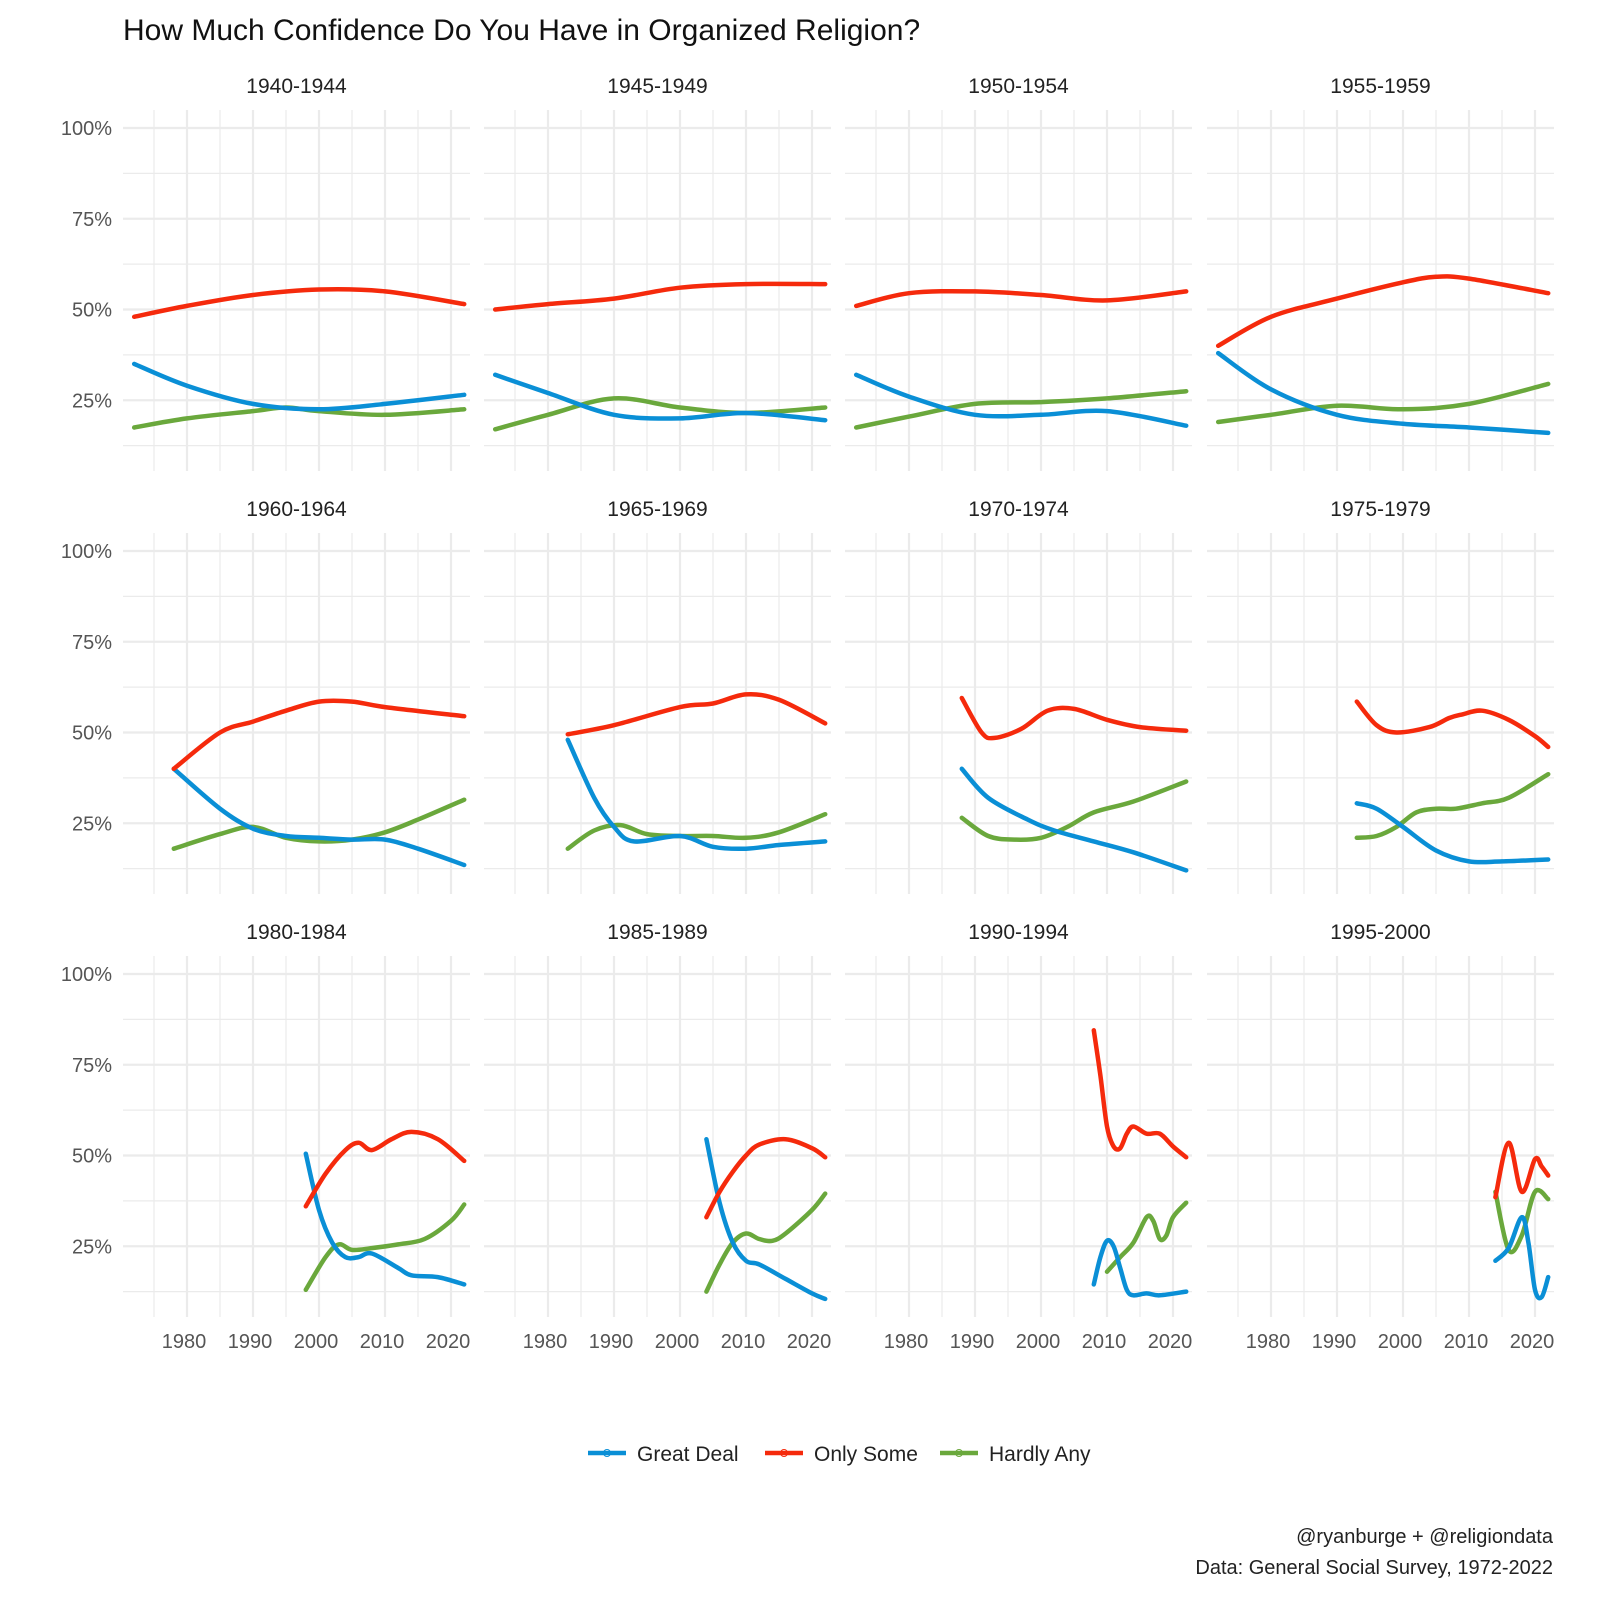 The height and width of the screenshot is (1605, 1600). I want to click on panel-strip-label: 1970-1974, so click(1018, 509).